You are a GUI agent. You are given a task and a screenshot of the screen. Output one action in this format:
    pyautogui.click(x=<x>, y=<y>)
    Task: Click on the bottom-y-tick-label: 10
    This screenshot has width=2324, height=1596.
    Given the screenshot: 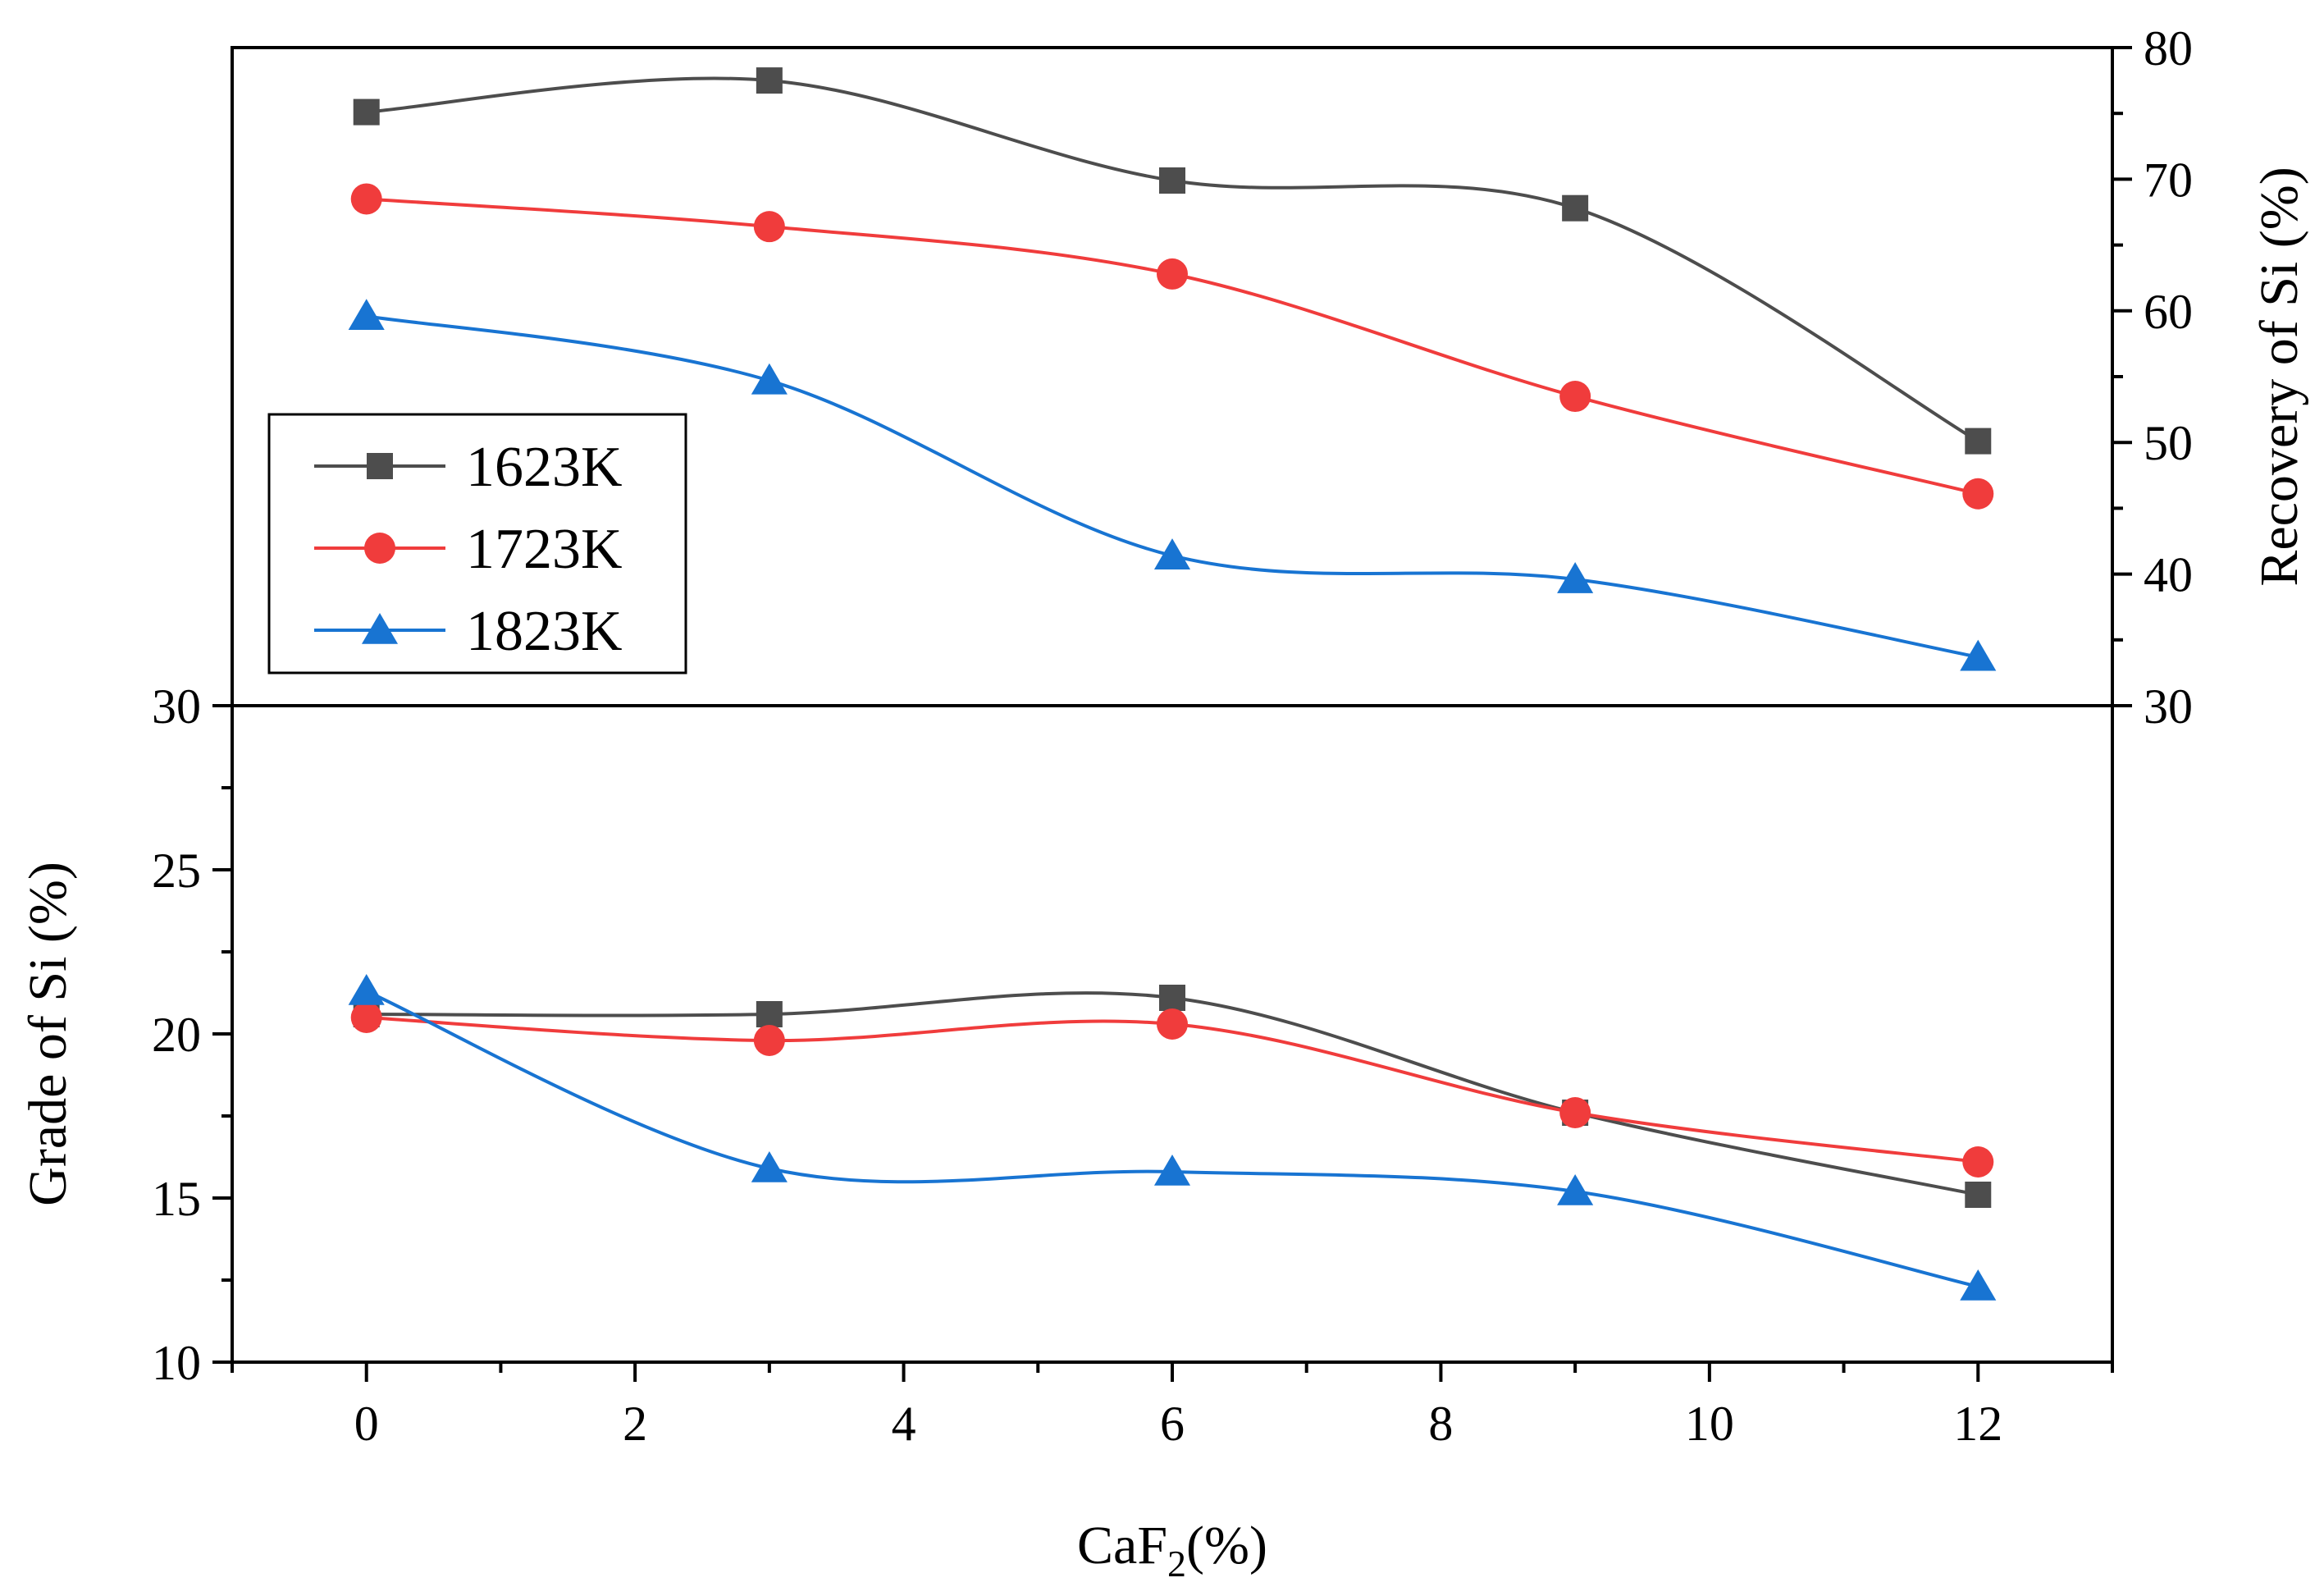 What is the action you would take?
    pyautogui.click(x=176, y=1363)
    